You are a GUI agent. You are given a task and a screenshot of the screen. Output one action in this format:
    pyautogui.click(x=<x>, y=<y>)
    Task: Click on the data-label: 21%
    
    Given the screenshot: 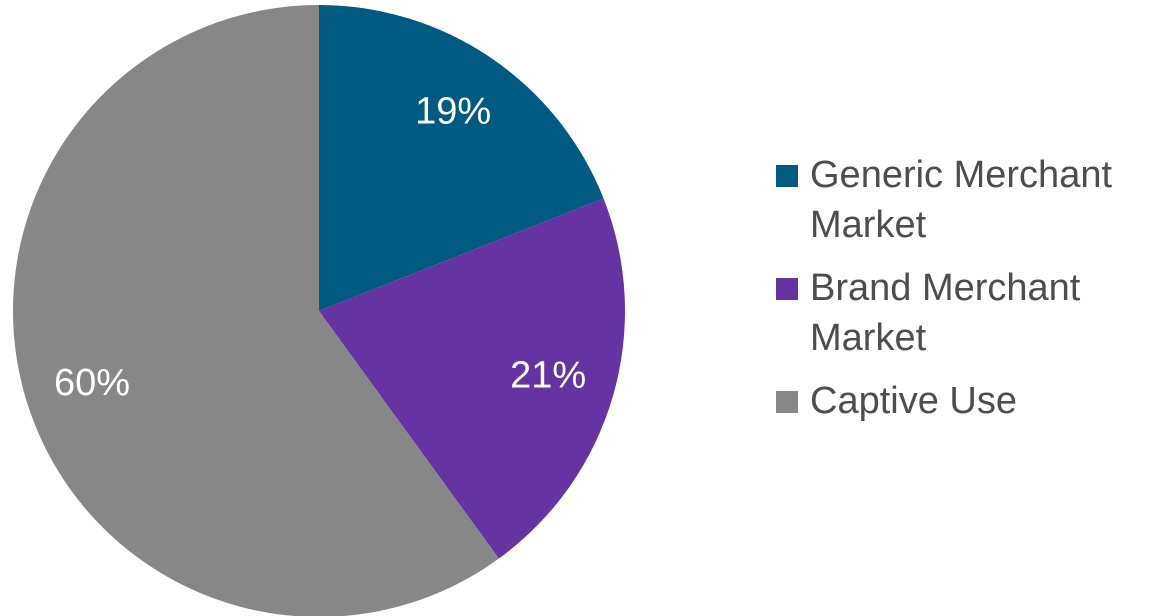 What is the action you would take?
    pyautogui.click(x=548, y=376)
    